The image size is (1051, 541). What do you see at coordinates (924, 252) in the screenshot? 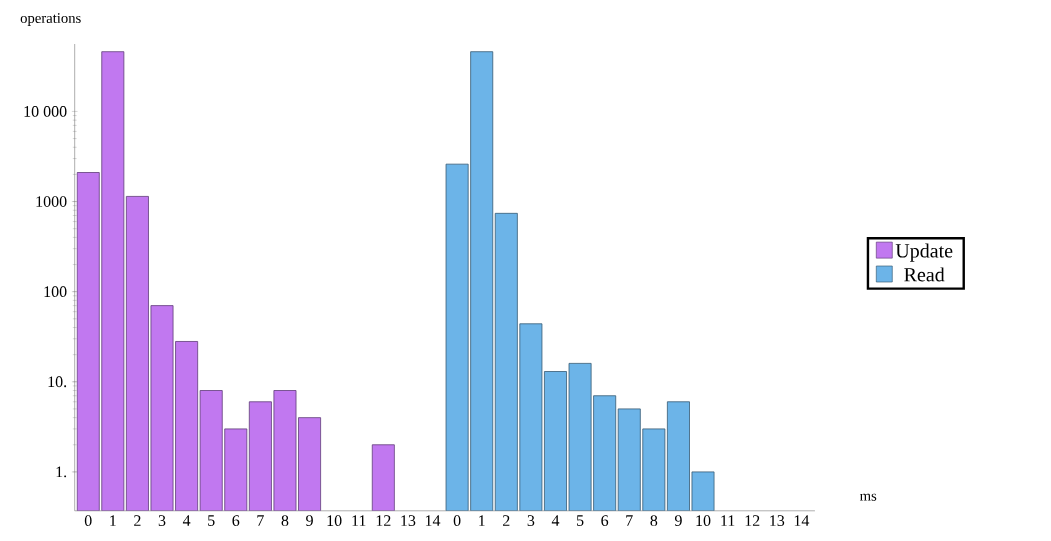
I see `legend-label: Update` at bounding box center [924, 252].